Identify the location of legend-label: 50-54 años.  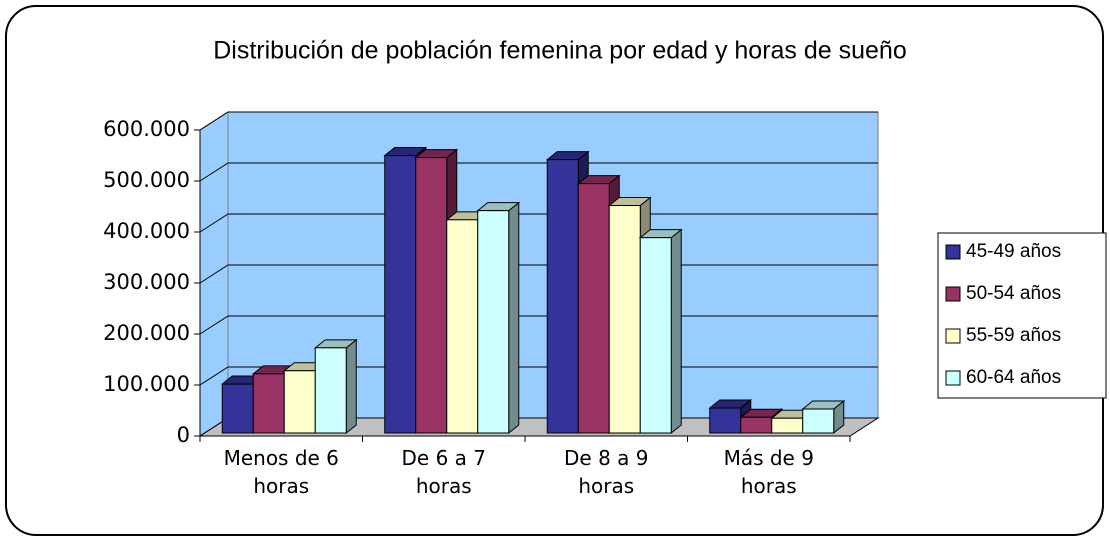
(1013, 293).